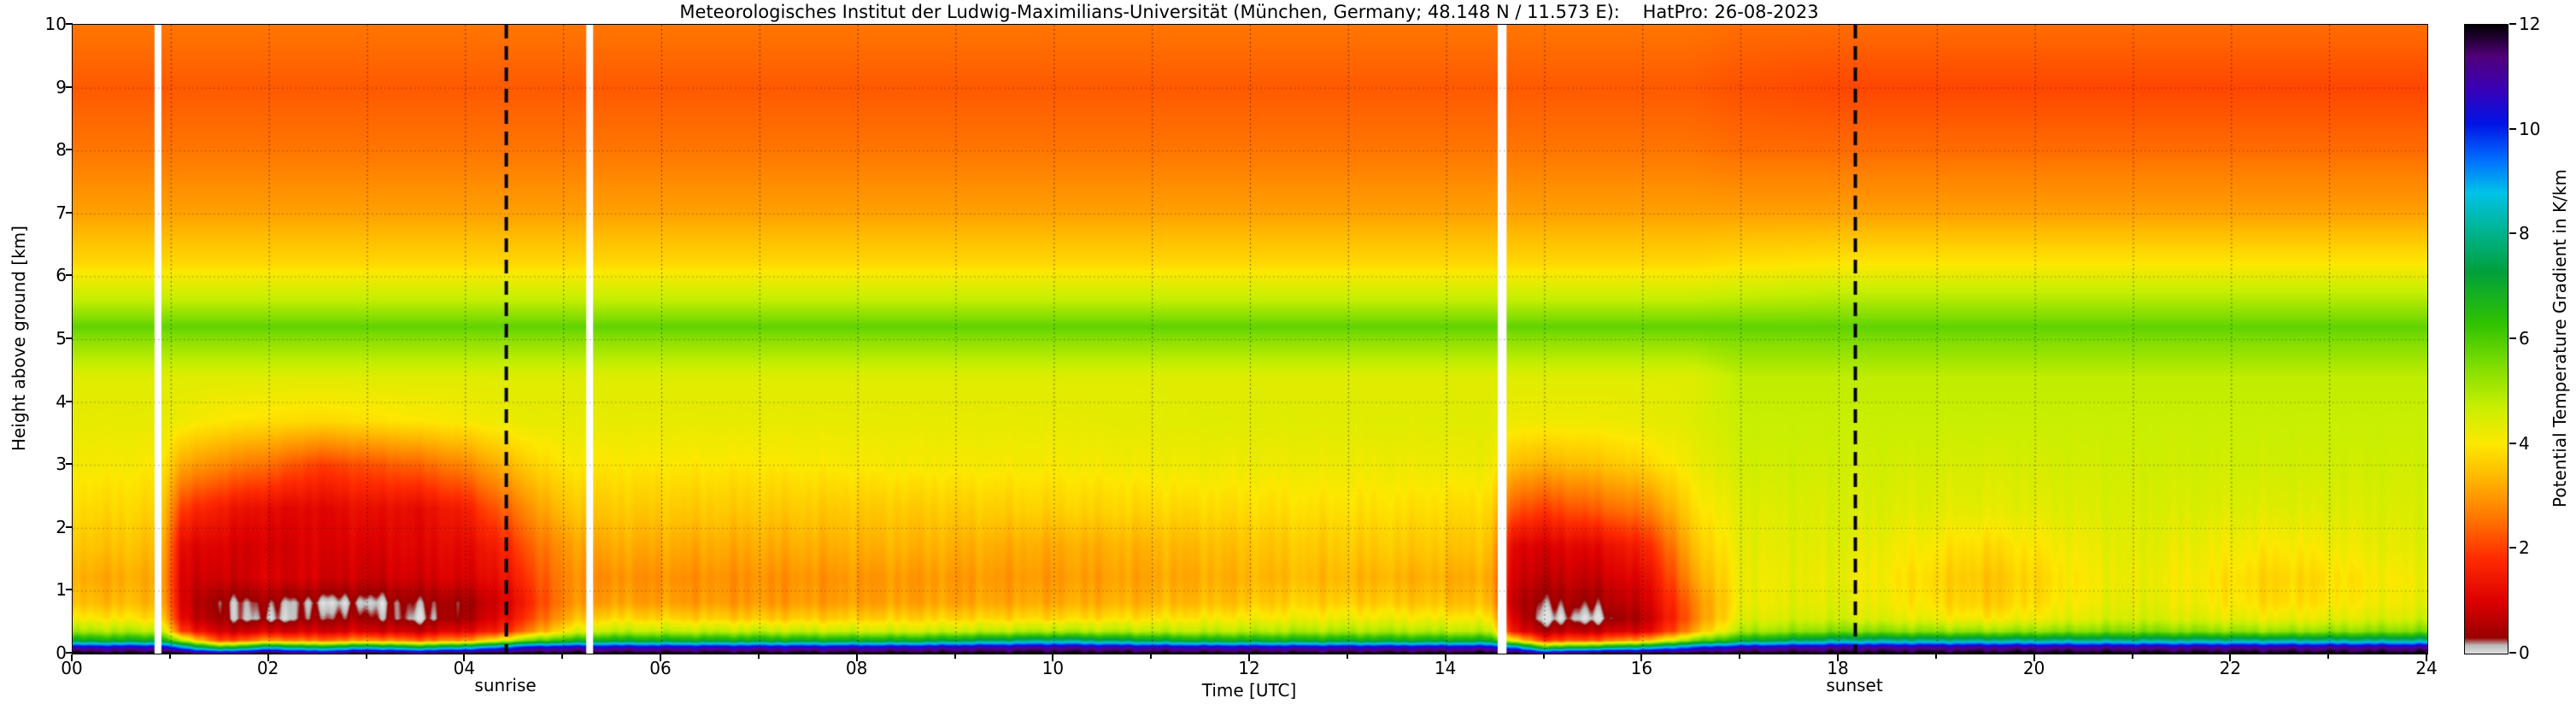  What do you see at coordinates (2524, 548) in the screenshot?
I see `colorbar-tick-label: 2` at bounding box center [2524, 548].